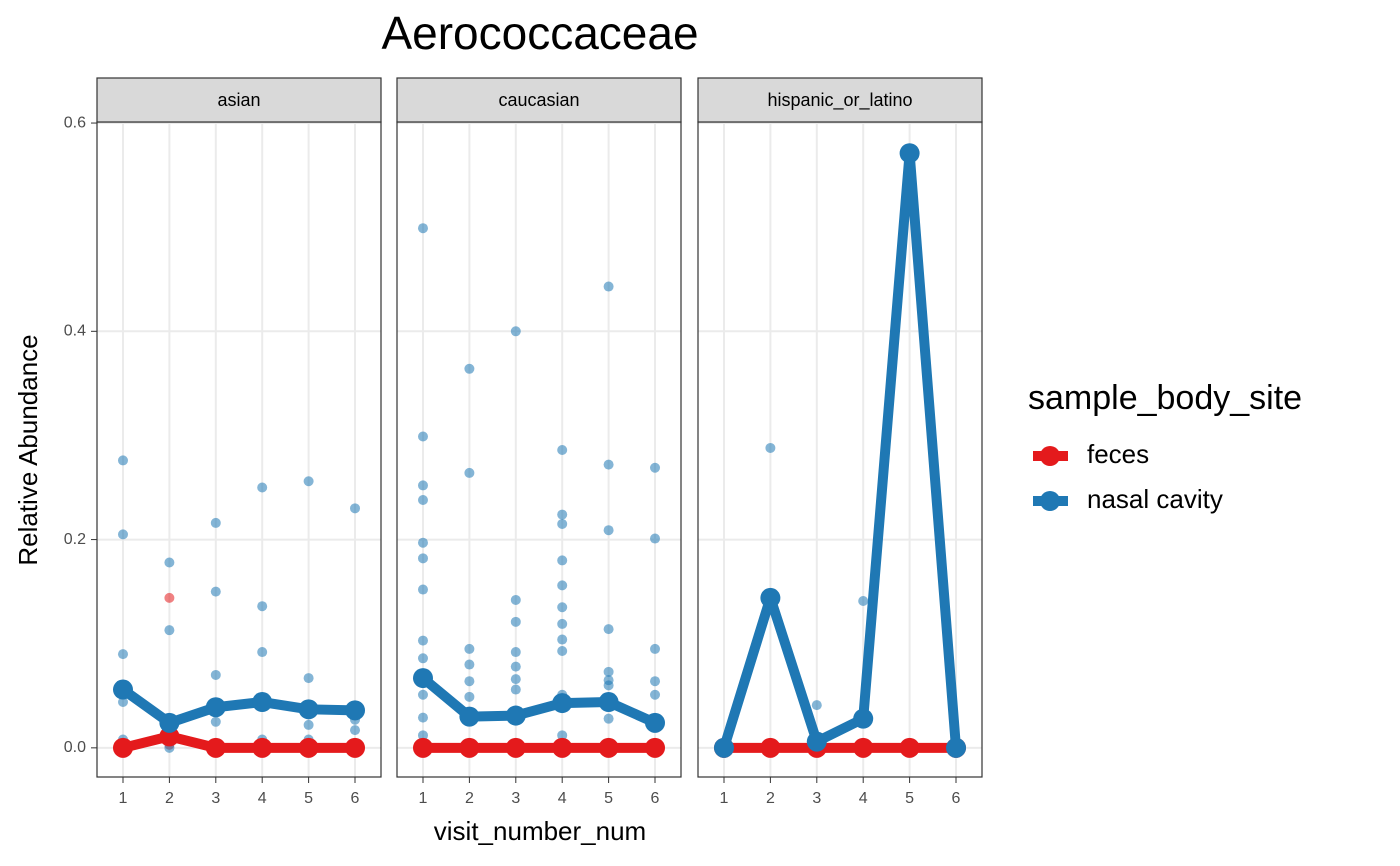 The width and height of the screenshot is (1400, 866). What do you see at coordinates (839, 100) in the screenshot?
I see `strip-label: hispanic_or_latino` at bounding box center [839, 100].